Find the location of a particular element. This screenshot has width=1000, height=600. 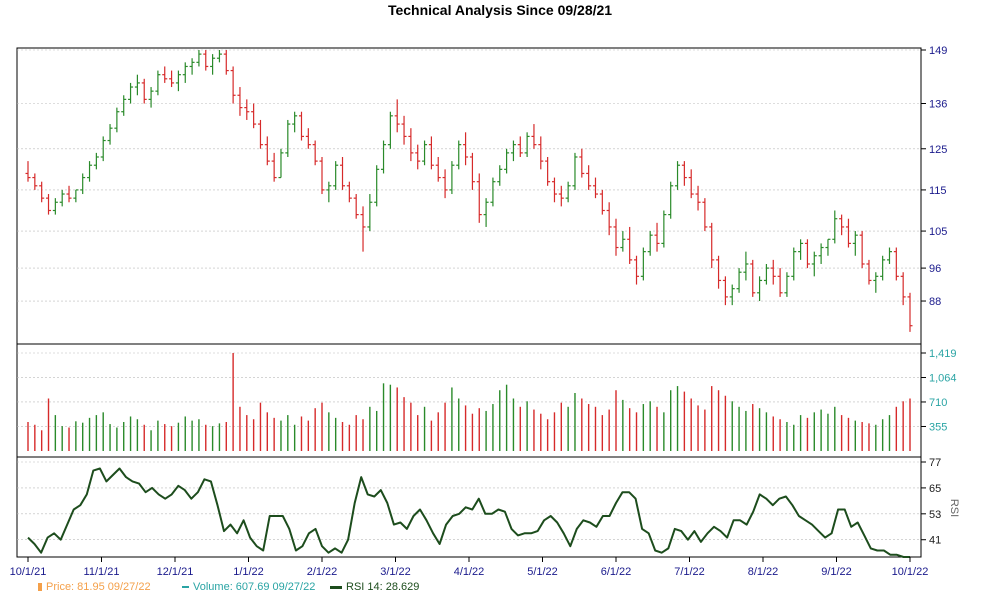

volume-tick-label: 710 is located at coordinates (938, 403).